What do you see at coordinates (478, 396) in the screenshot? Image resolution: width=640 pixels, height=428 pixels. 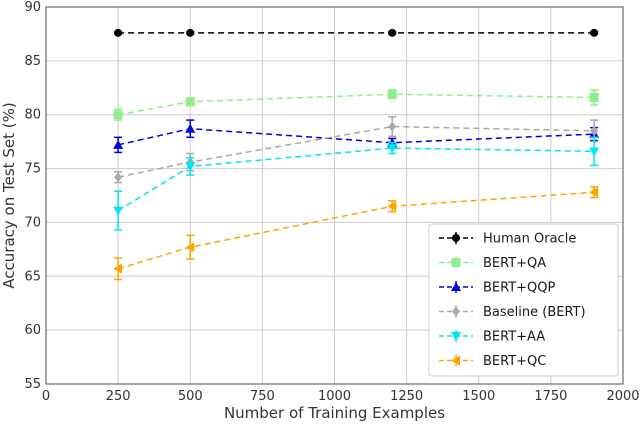 I see `x-tick-label: 1500` at bounding box center [478, 396].